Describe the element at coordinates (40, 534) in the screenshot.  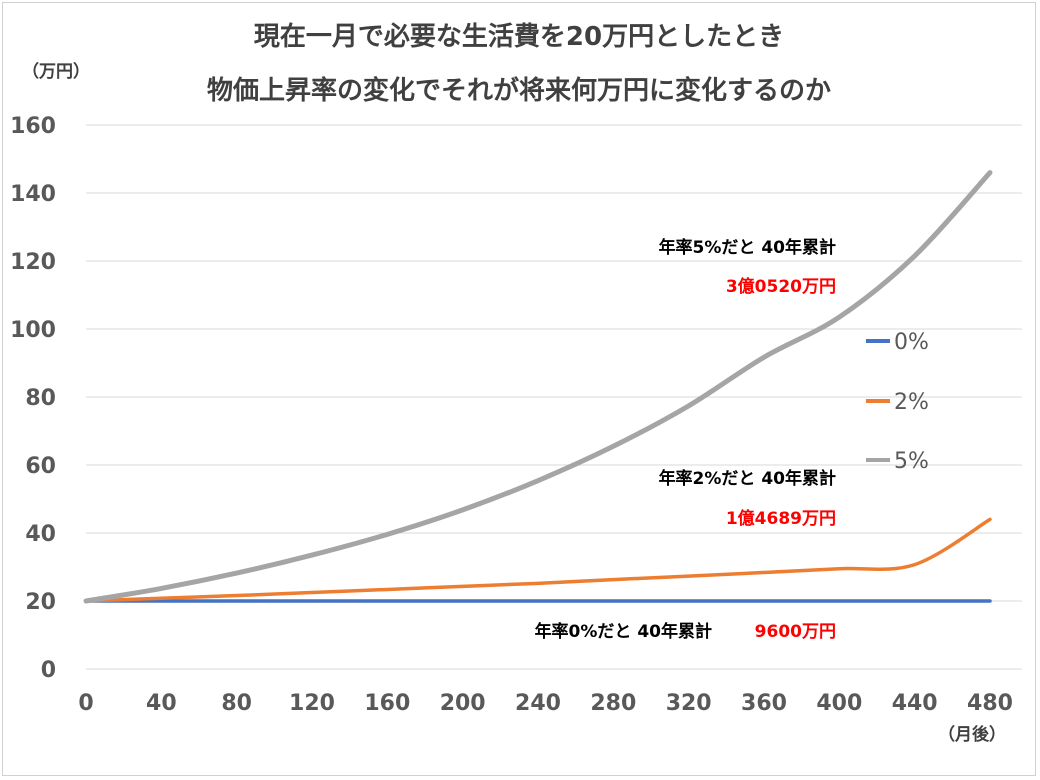
I see `y-tick-label: 40` at that location.